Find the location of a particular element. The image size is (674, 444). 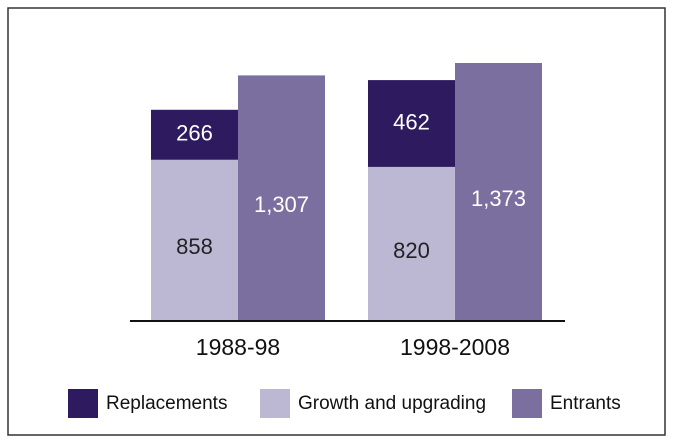

legend-label: Growth and upgrading is located at coordinates (392, 403).